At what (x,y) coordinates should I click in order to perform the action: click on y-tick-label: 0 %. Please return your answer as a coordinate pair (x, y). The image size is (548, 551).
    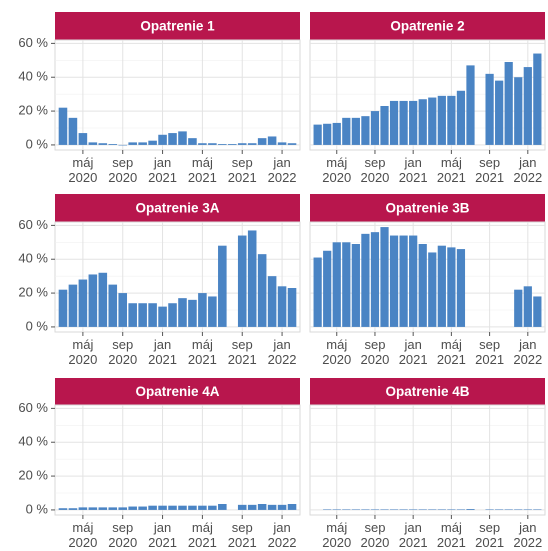
    Looking at the image, I should click on (37, 508).